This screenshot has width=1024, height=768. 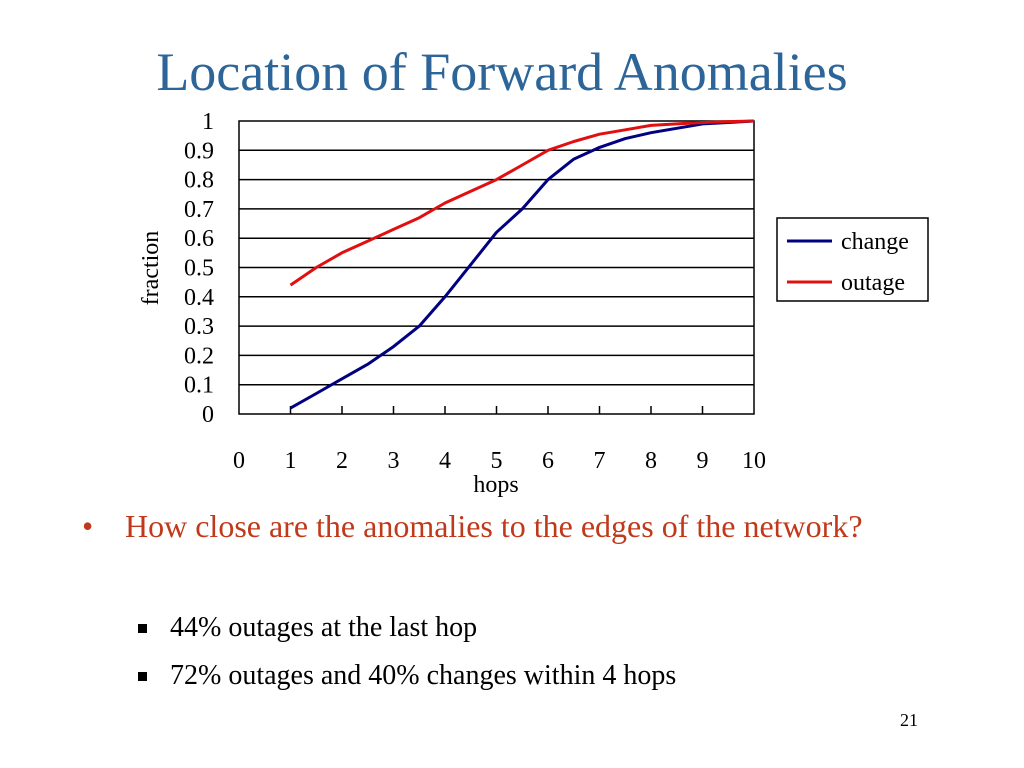 I want to click on legend-label-change: change, so click(x=875, y=242).